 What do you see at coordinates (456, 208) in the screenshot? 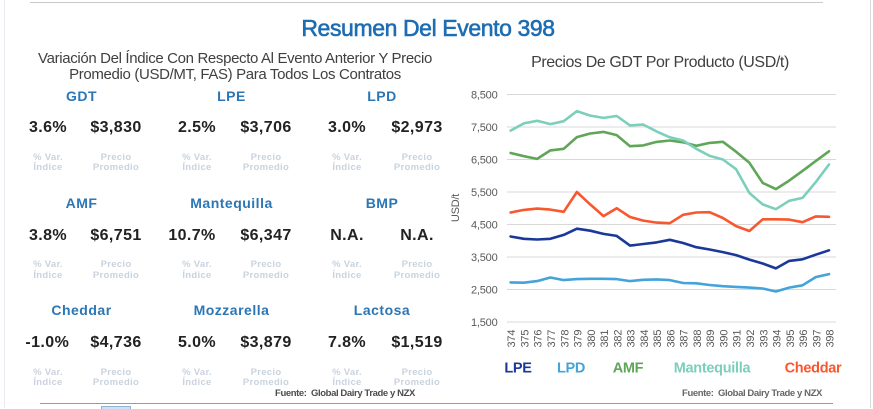
I see `svg-text: USD/t` at bounding box center [456, 208].